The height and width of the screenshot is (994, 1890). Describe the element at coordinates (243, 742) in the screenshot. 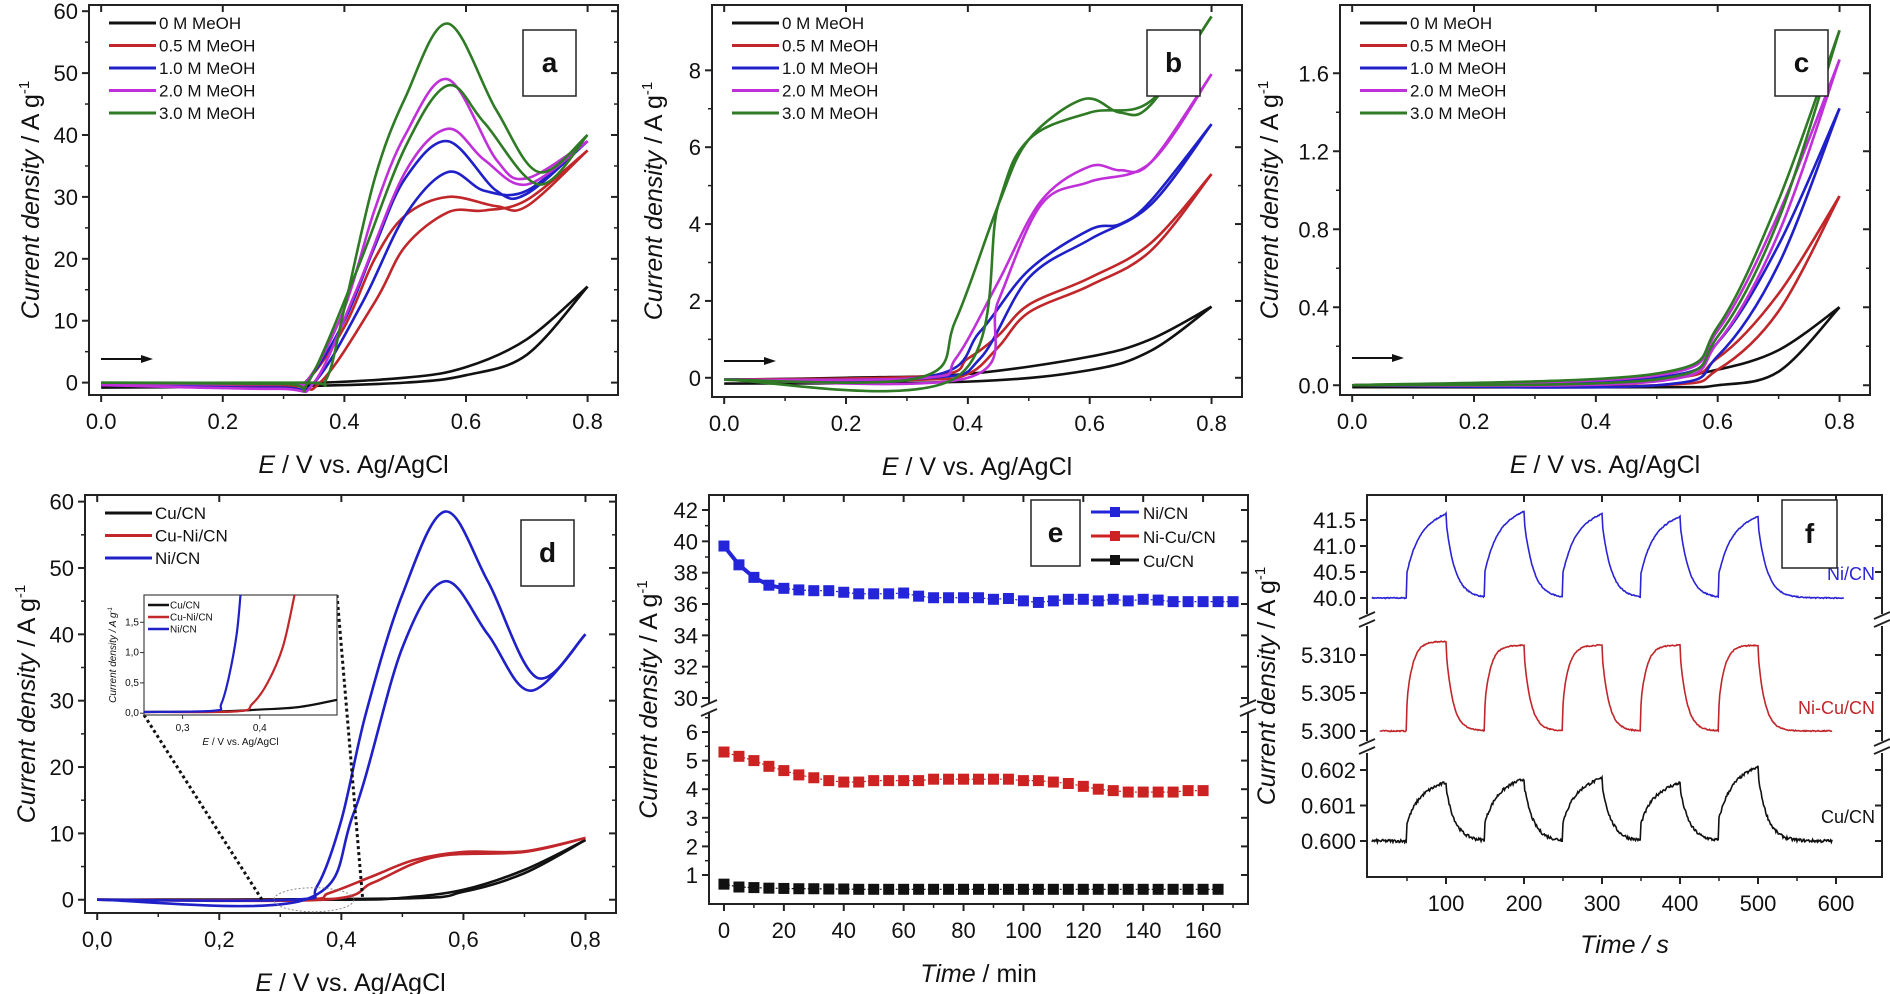

I see `inset-x-title-unit: / V vs. Ag/AgCl` at that location.